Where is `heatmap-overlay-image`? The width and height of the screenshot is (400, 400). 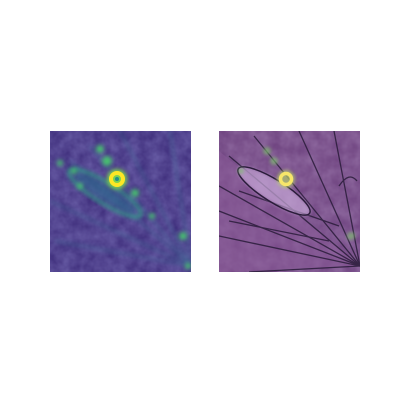
heatmap-overlay-image is located at coordinates (289, 201).